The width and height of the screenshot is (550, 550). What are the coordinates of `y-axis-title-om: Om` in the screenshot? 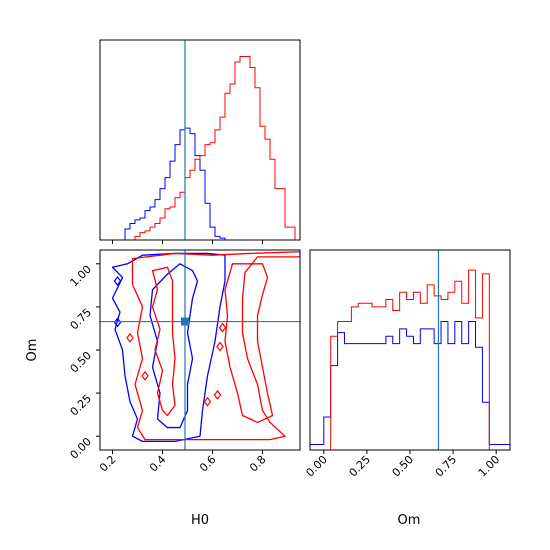 It's located at (32, 350).